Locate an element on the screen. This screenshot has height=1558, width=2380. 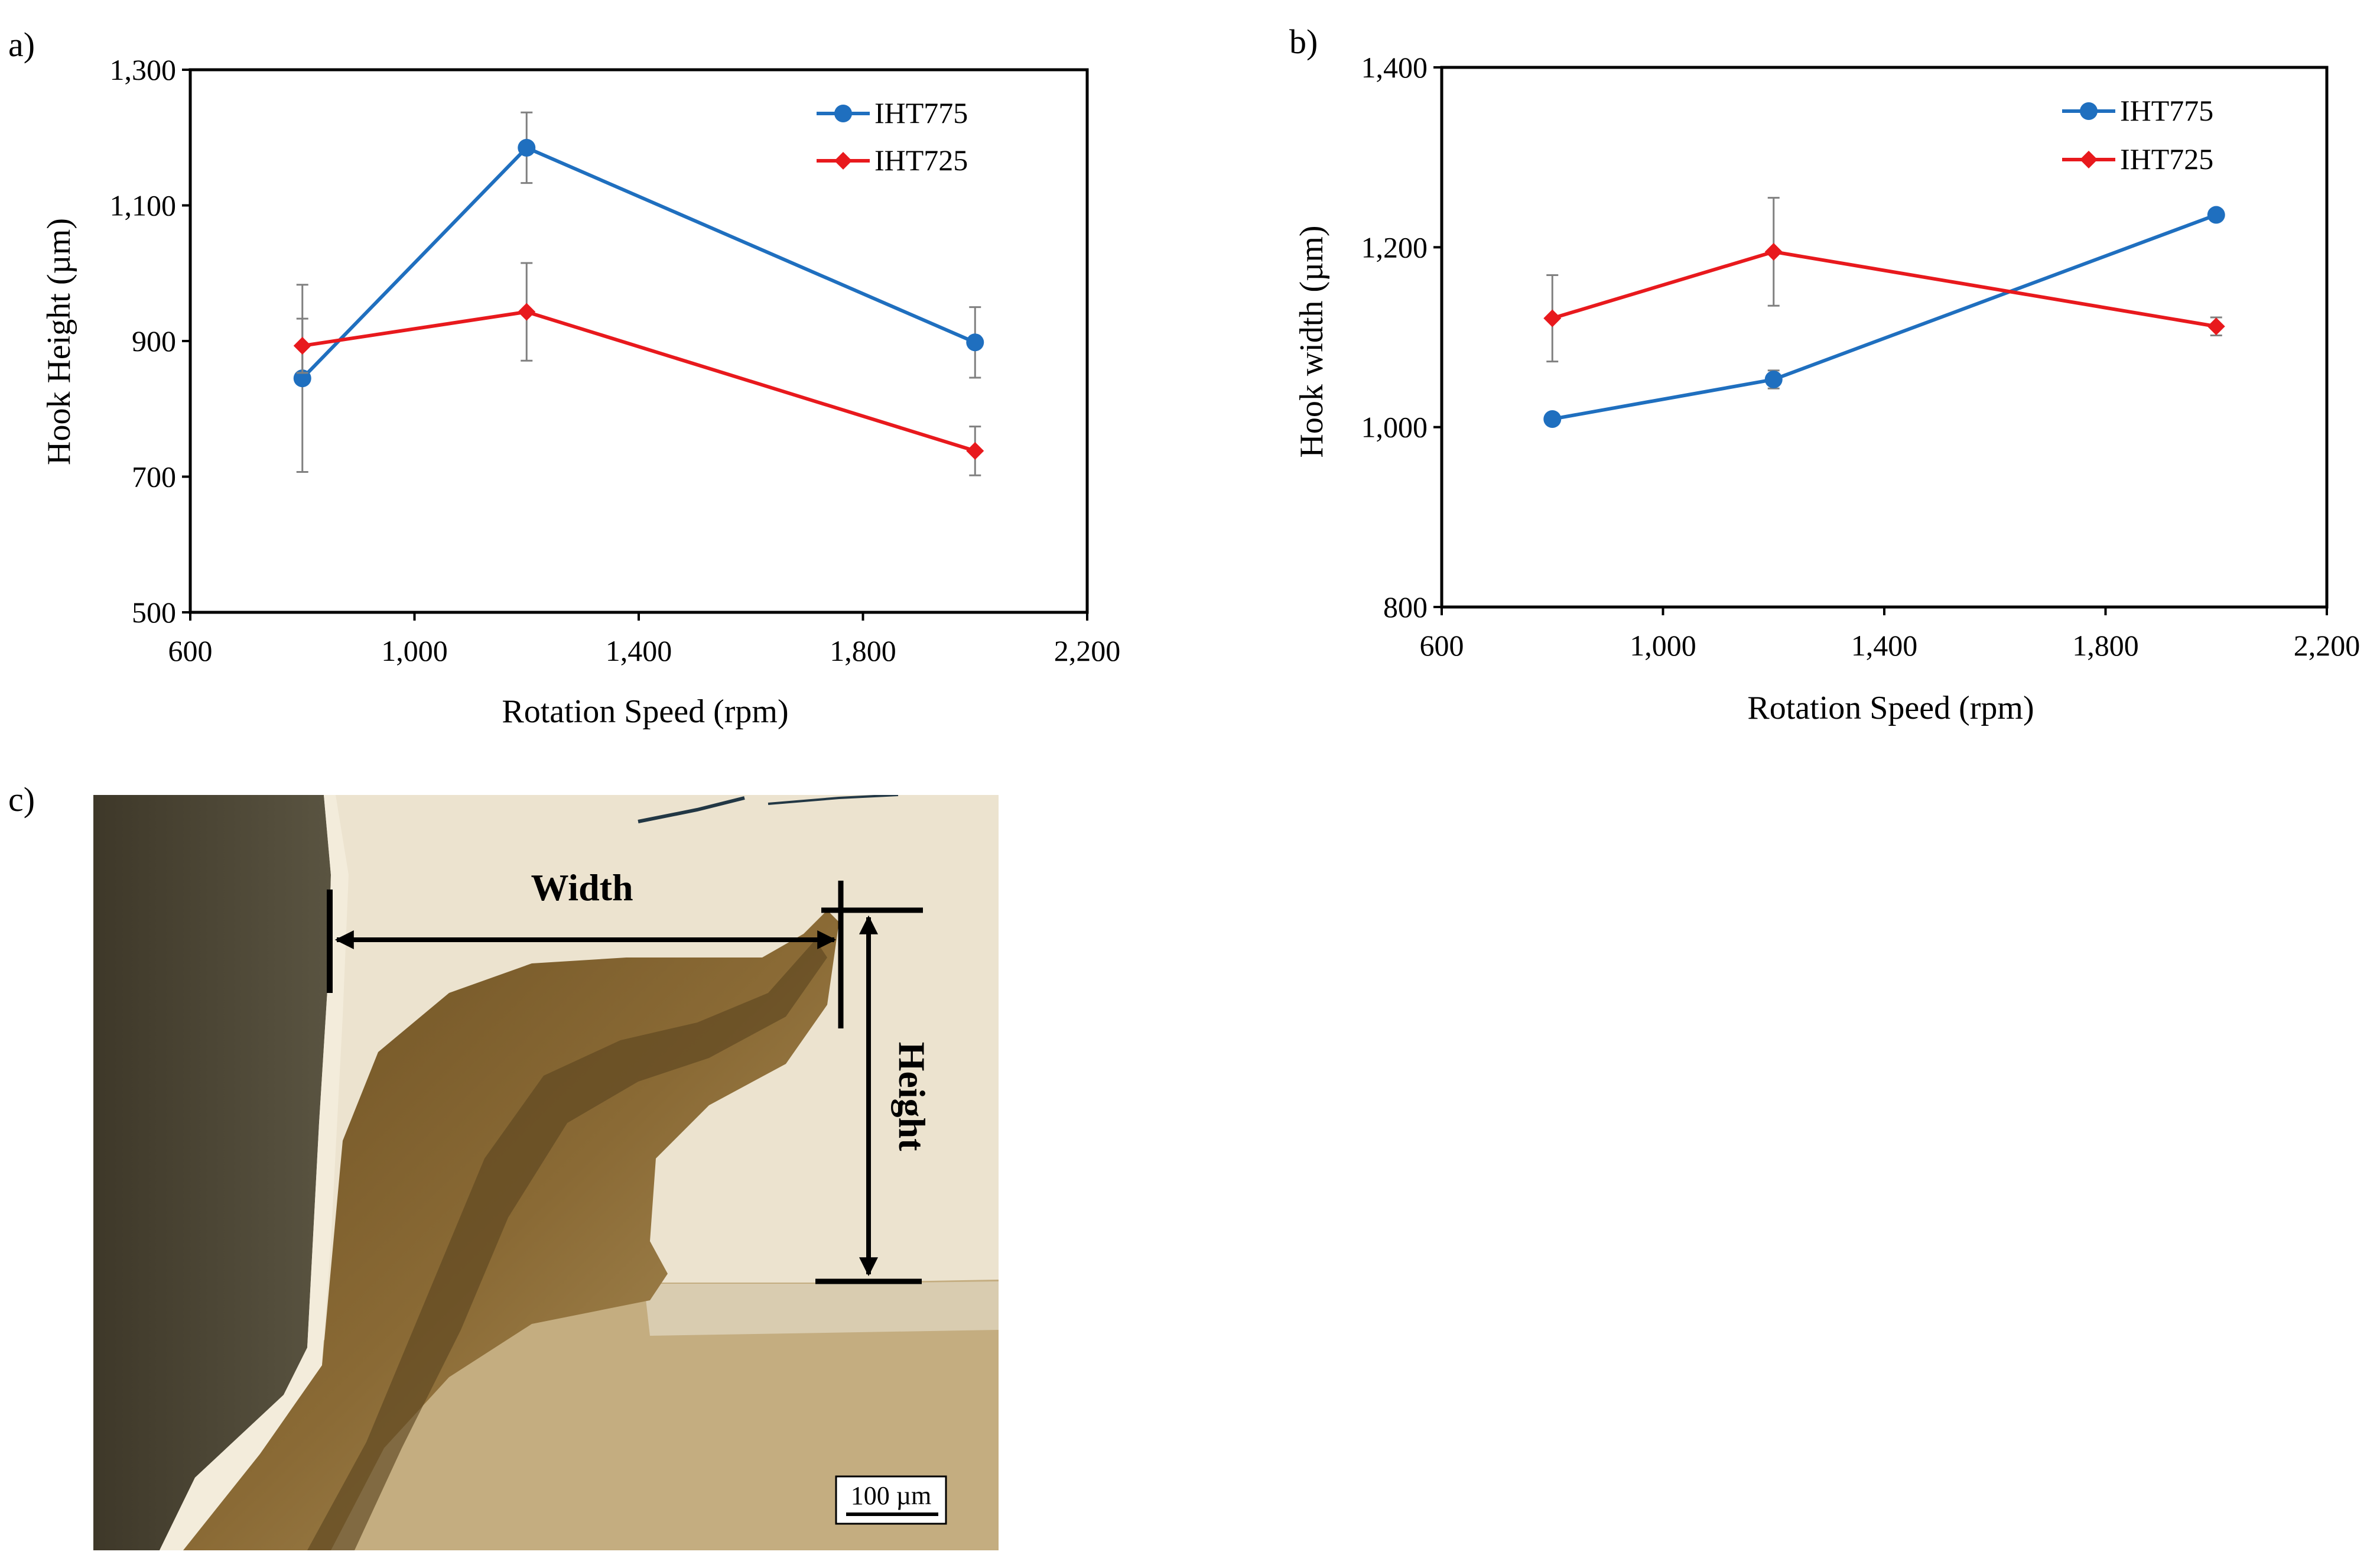
panel-label-c: c) is located at coordinates (21, 799).